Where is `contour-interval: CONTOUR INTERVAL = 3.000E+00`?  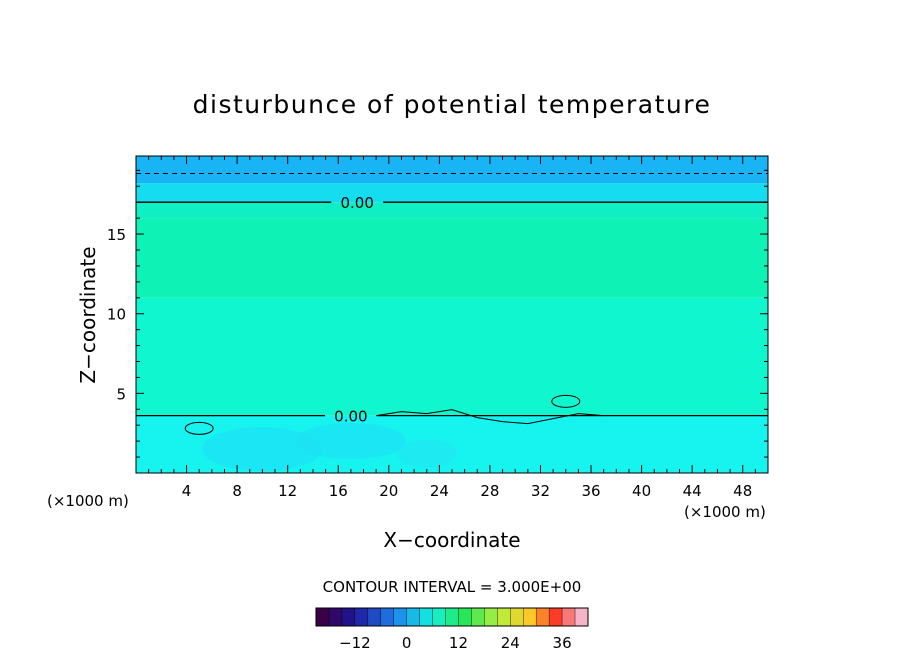 contour-interval: CONTOUR INTERVAL = 3.000E+00 is located at coordinates (452, 587).